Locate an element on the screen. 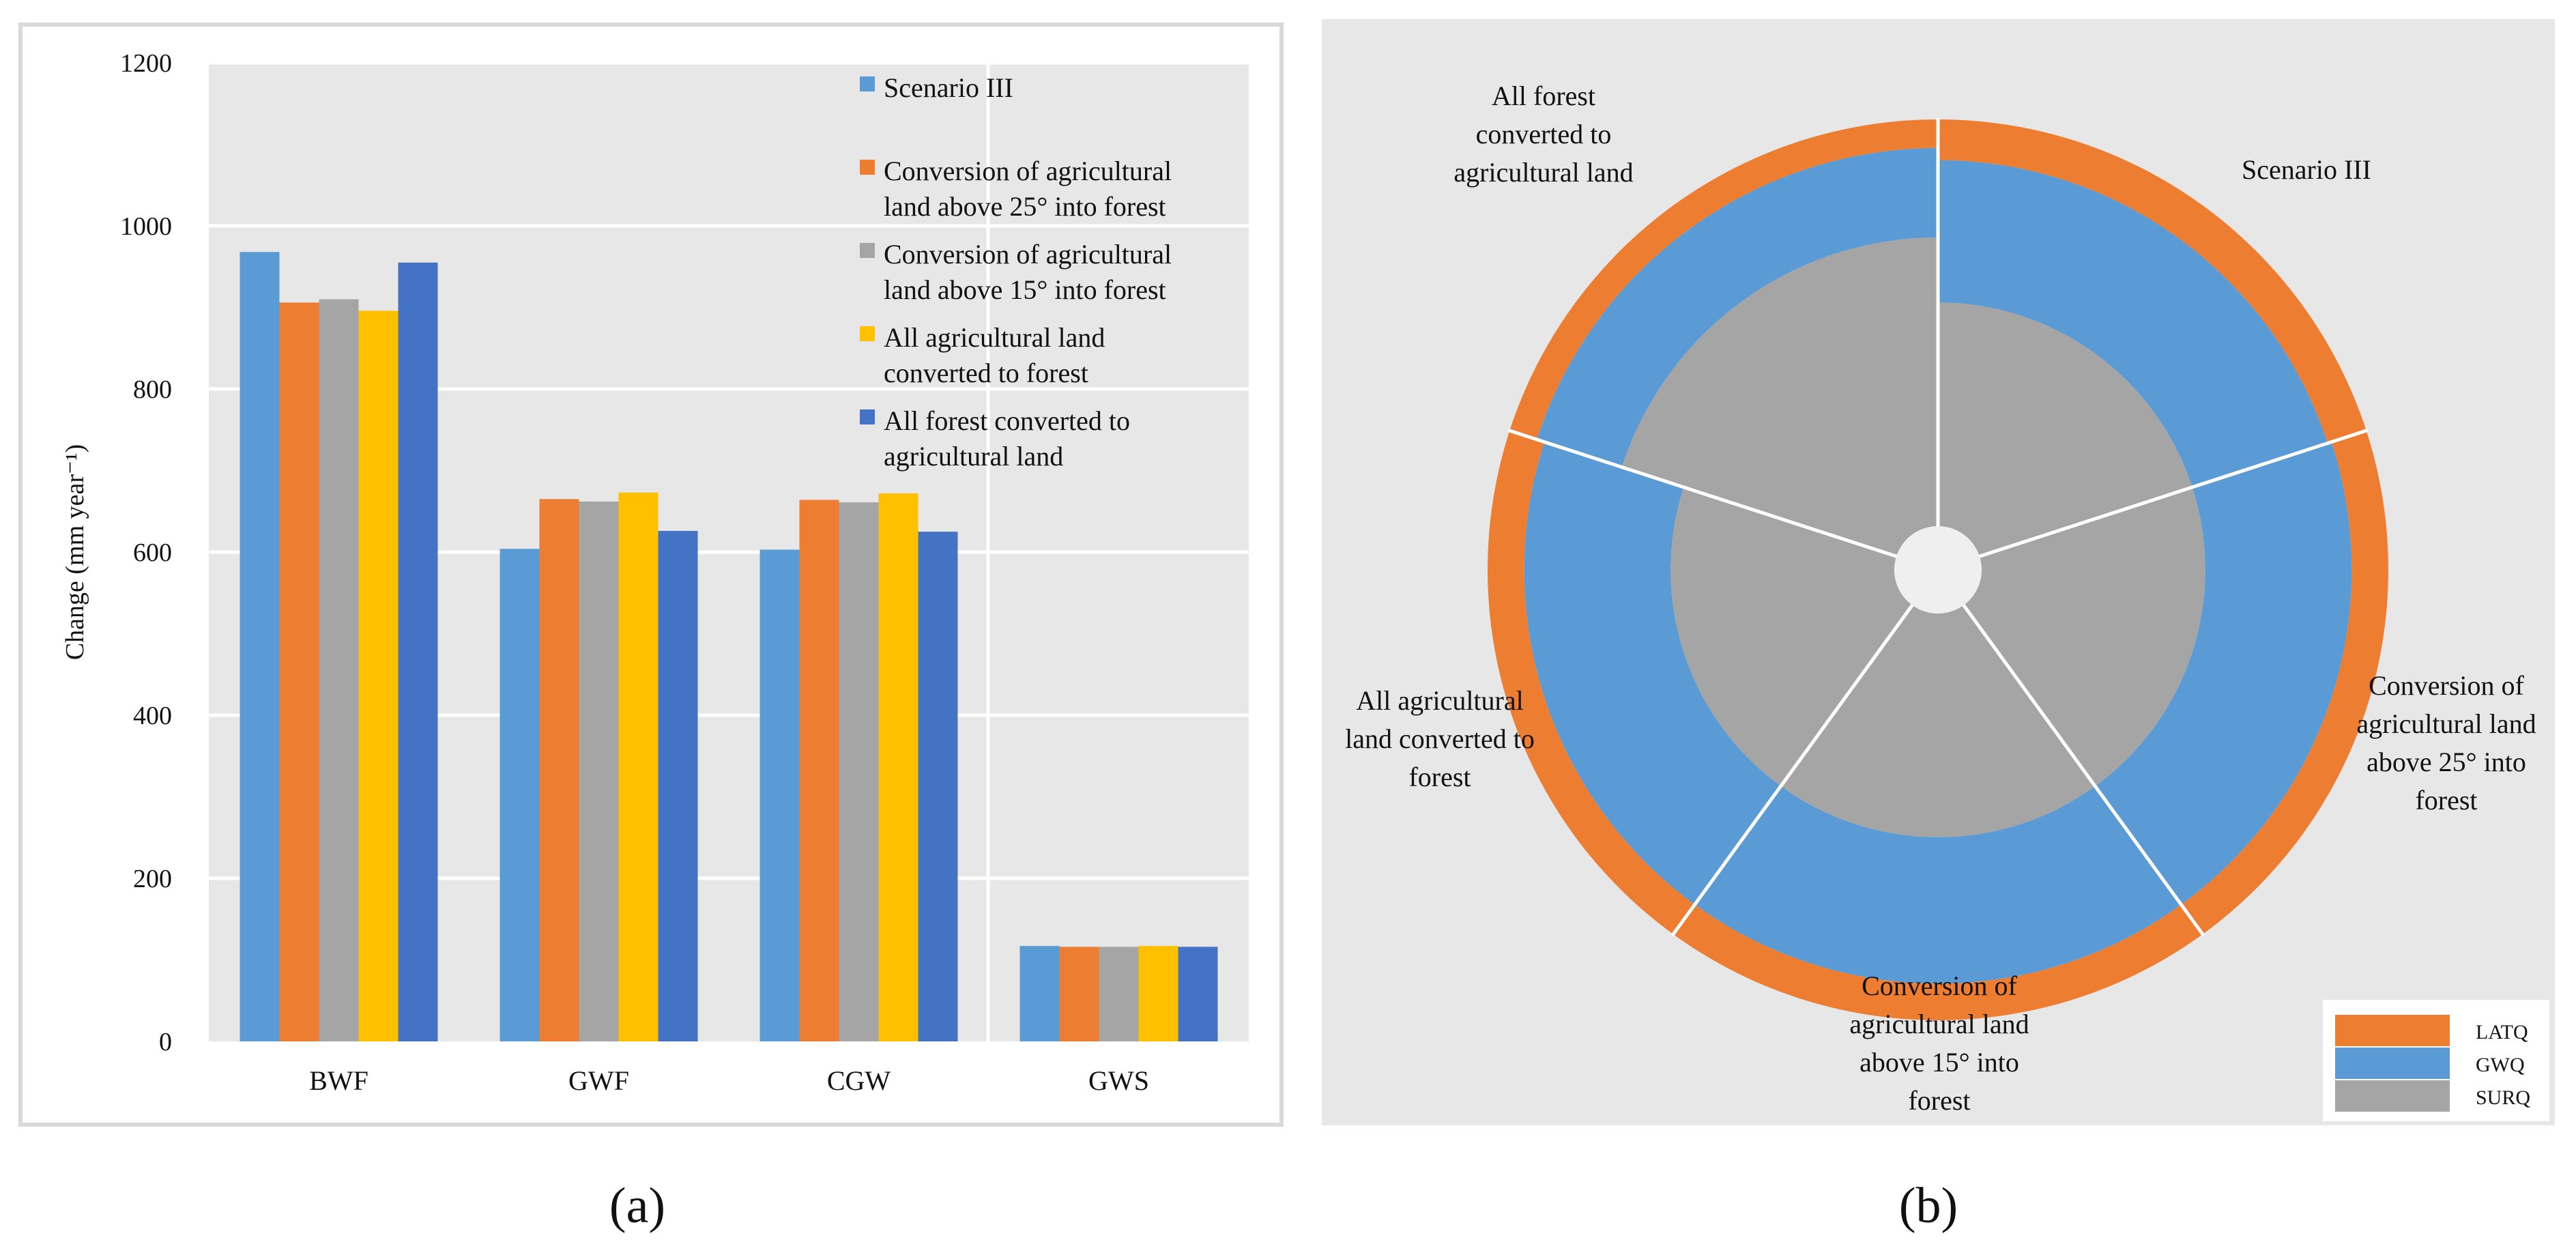 The height and width of the screenshot is (1255, 2576). panel-a-y-ticks: 0 200 400 600 800 1000 1200 is located at coordinates (146, 552).